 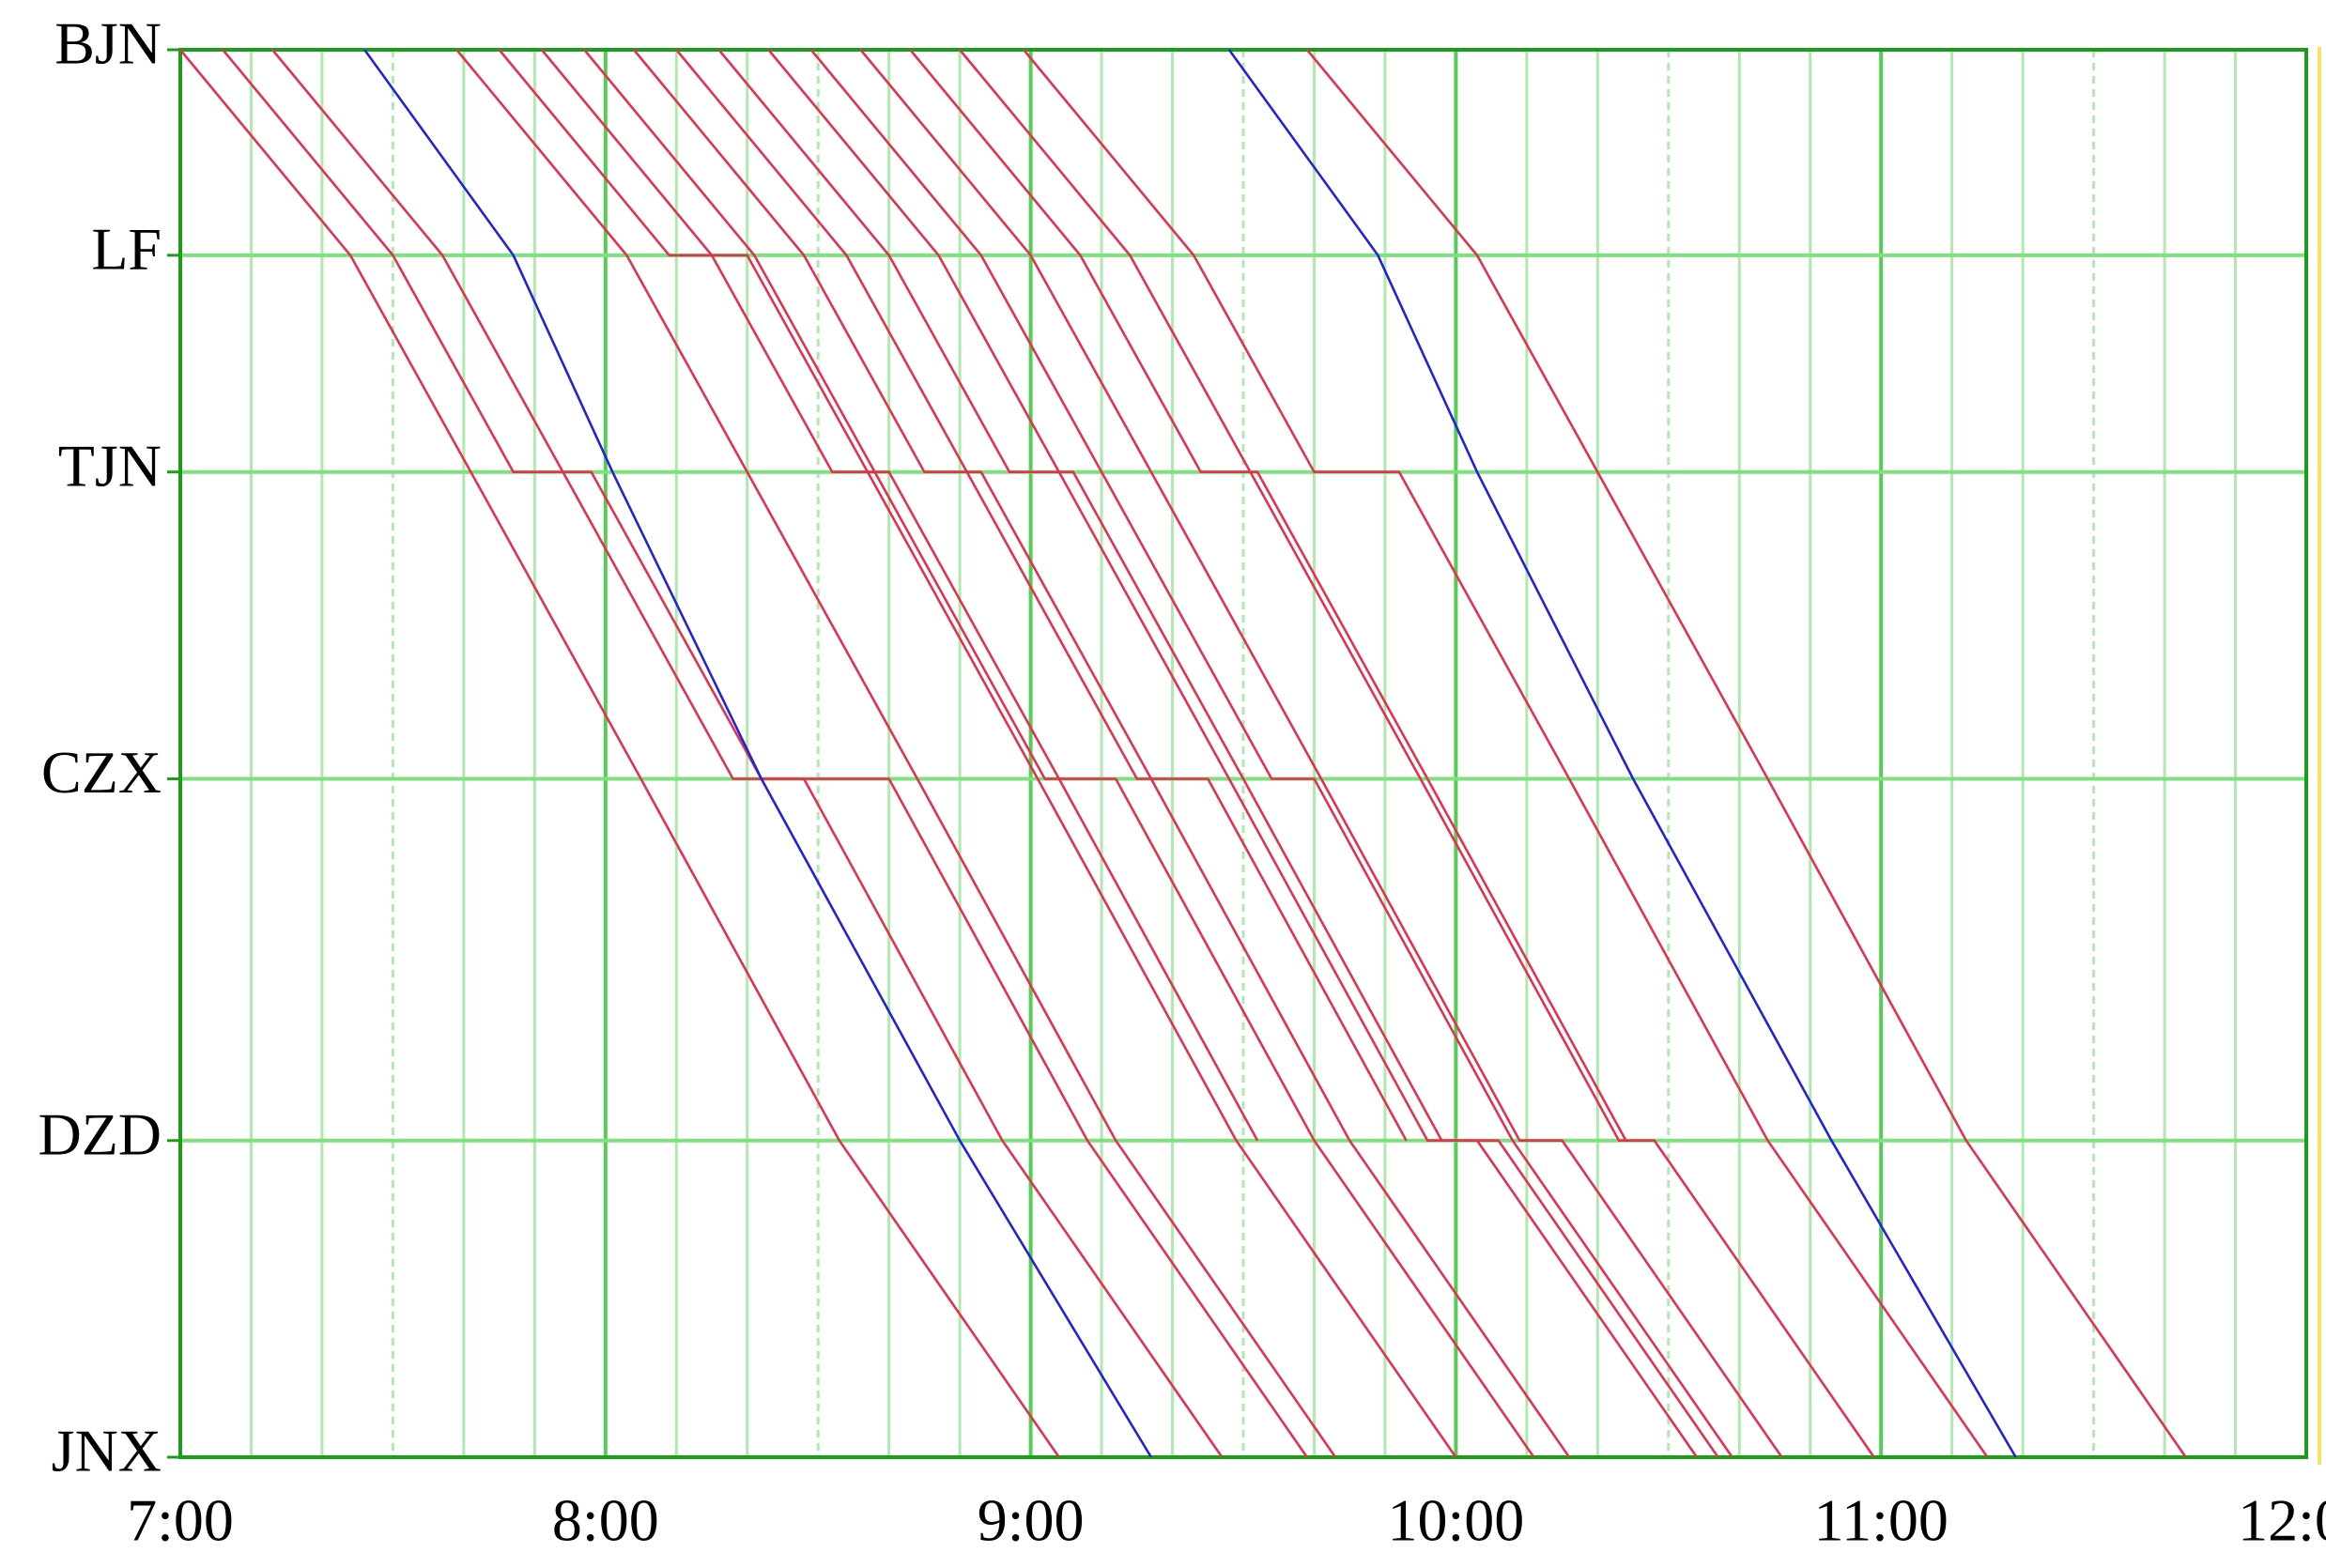 What do you see at coordinates (1031, 1521) in the screenshot?
I see `x-tick-label: 9:00` at bounding box center [1031, 1521].